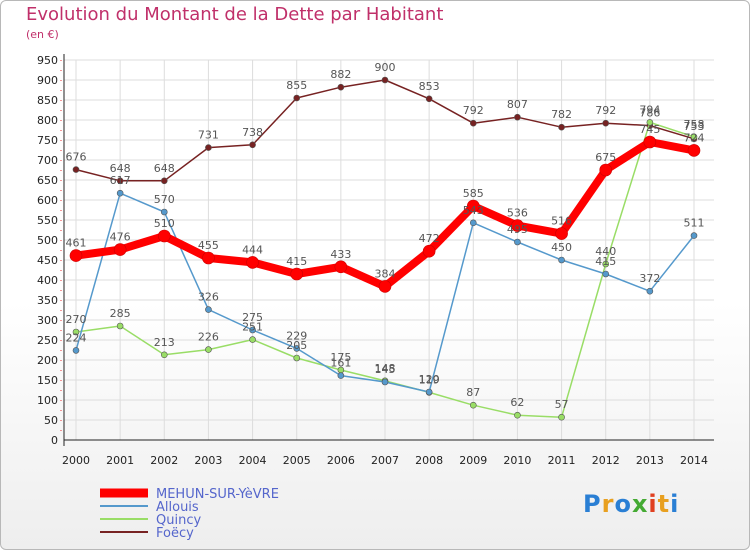 The image size is (750, 550). Describe the element at coordinates (120, 237) in the screenshot. I see `series-0-label-2001: 476` at that location.